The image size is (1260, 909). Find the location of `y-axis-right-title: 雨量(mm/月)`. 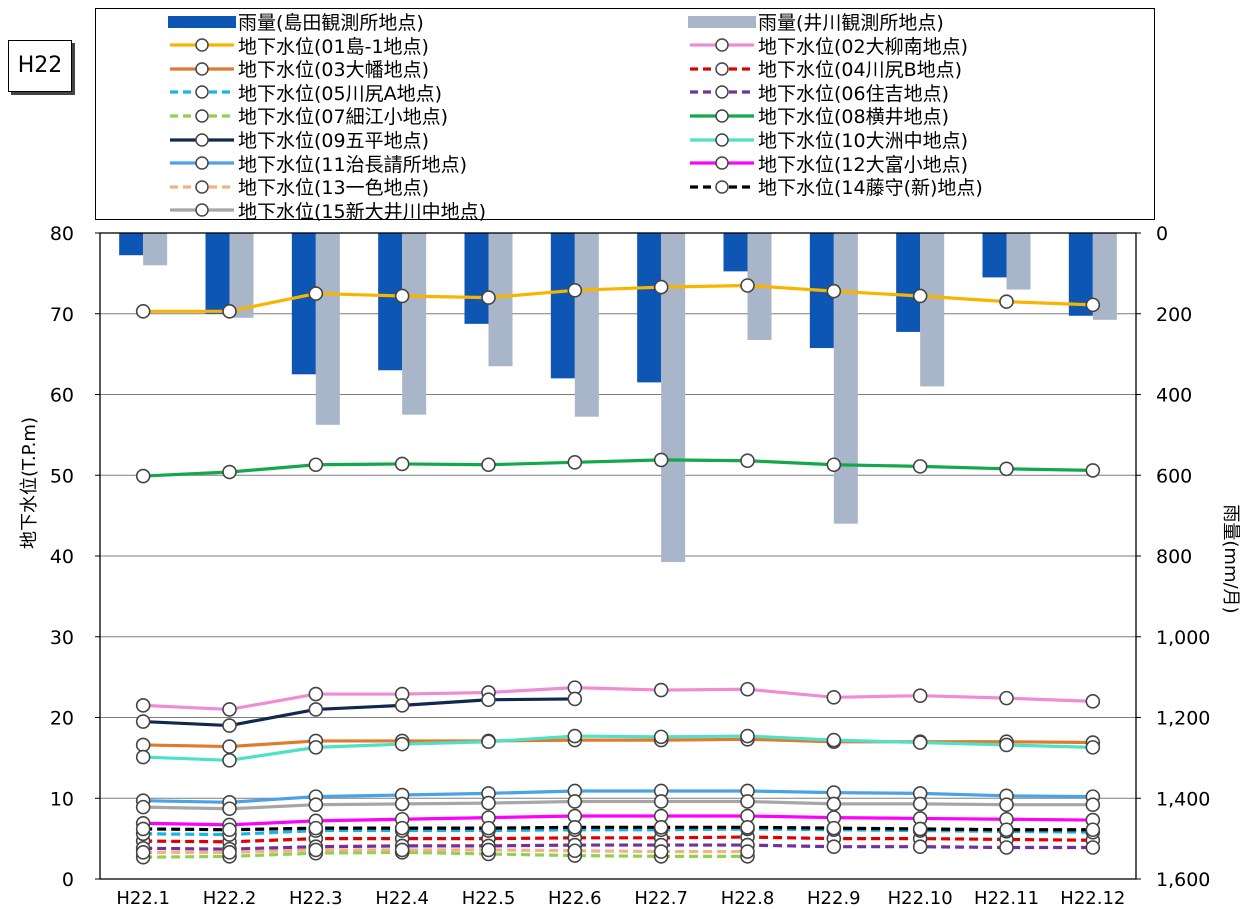

y-axis-right-title: 雨量(mm/月) is located at coordinates (1230, 559).